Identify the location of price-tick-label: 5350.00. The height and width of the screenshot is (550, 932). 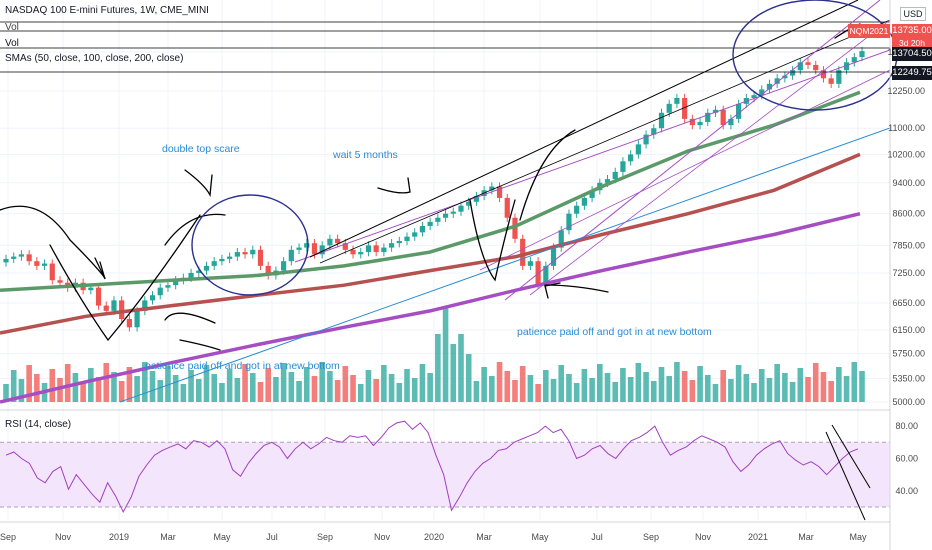
(908, 379).